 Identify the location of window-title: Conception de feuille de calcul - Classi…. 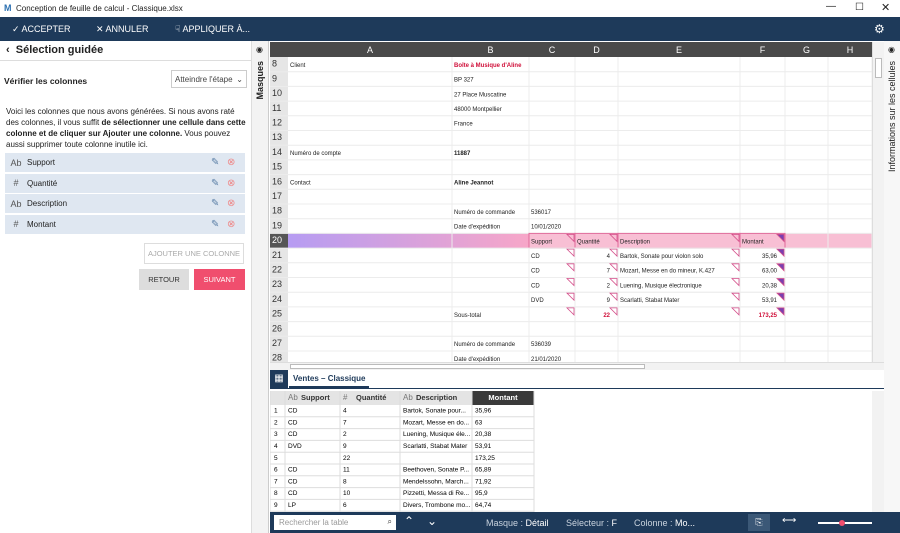
(99, 8).